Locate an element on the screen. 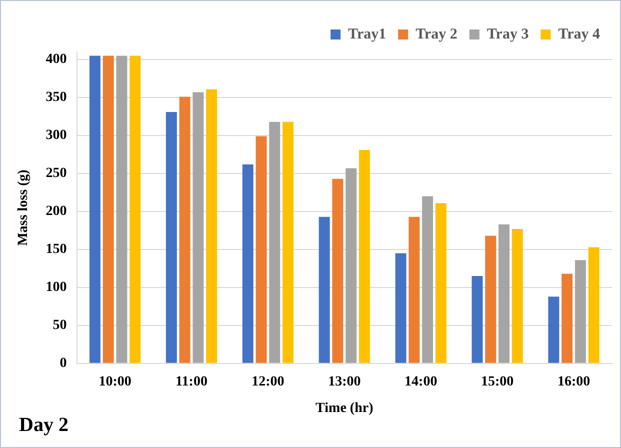 The height and width of the screenshot is (448, 621). legend-label: Tray1 is located at coordinates (367, 34).